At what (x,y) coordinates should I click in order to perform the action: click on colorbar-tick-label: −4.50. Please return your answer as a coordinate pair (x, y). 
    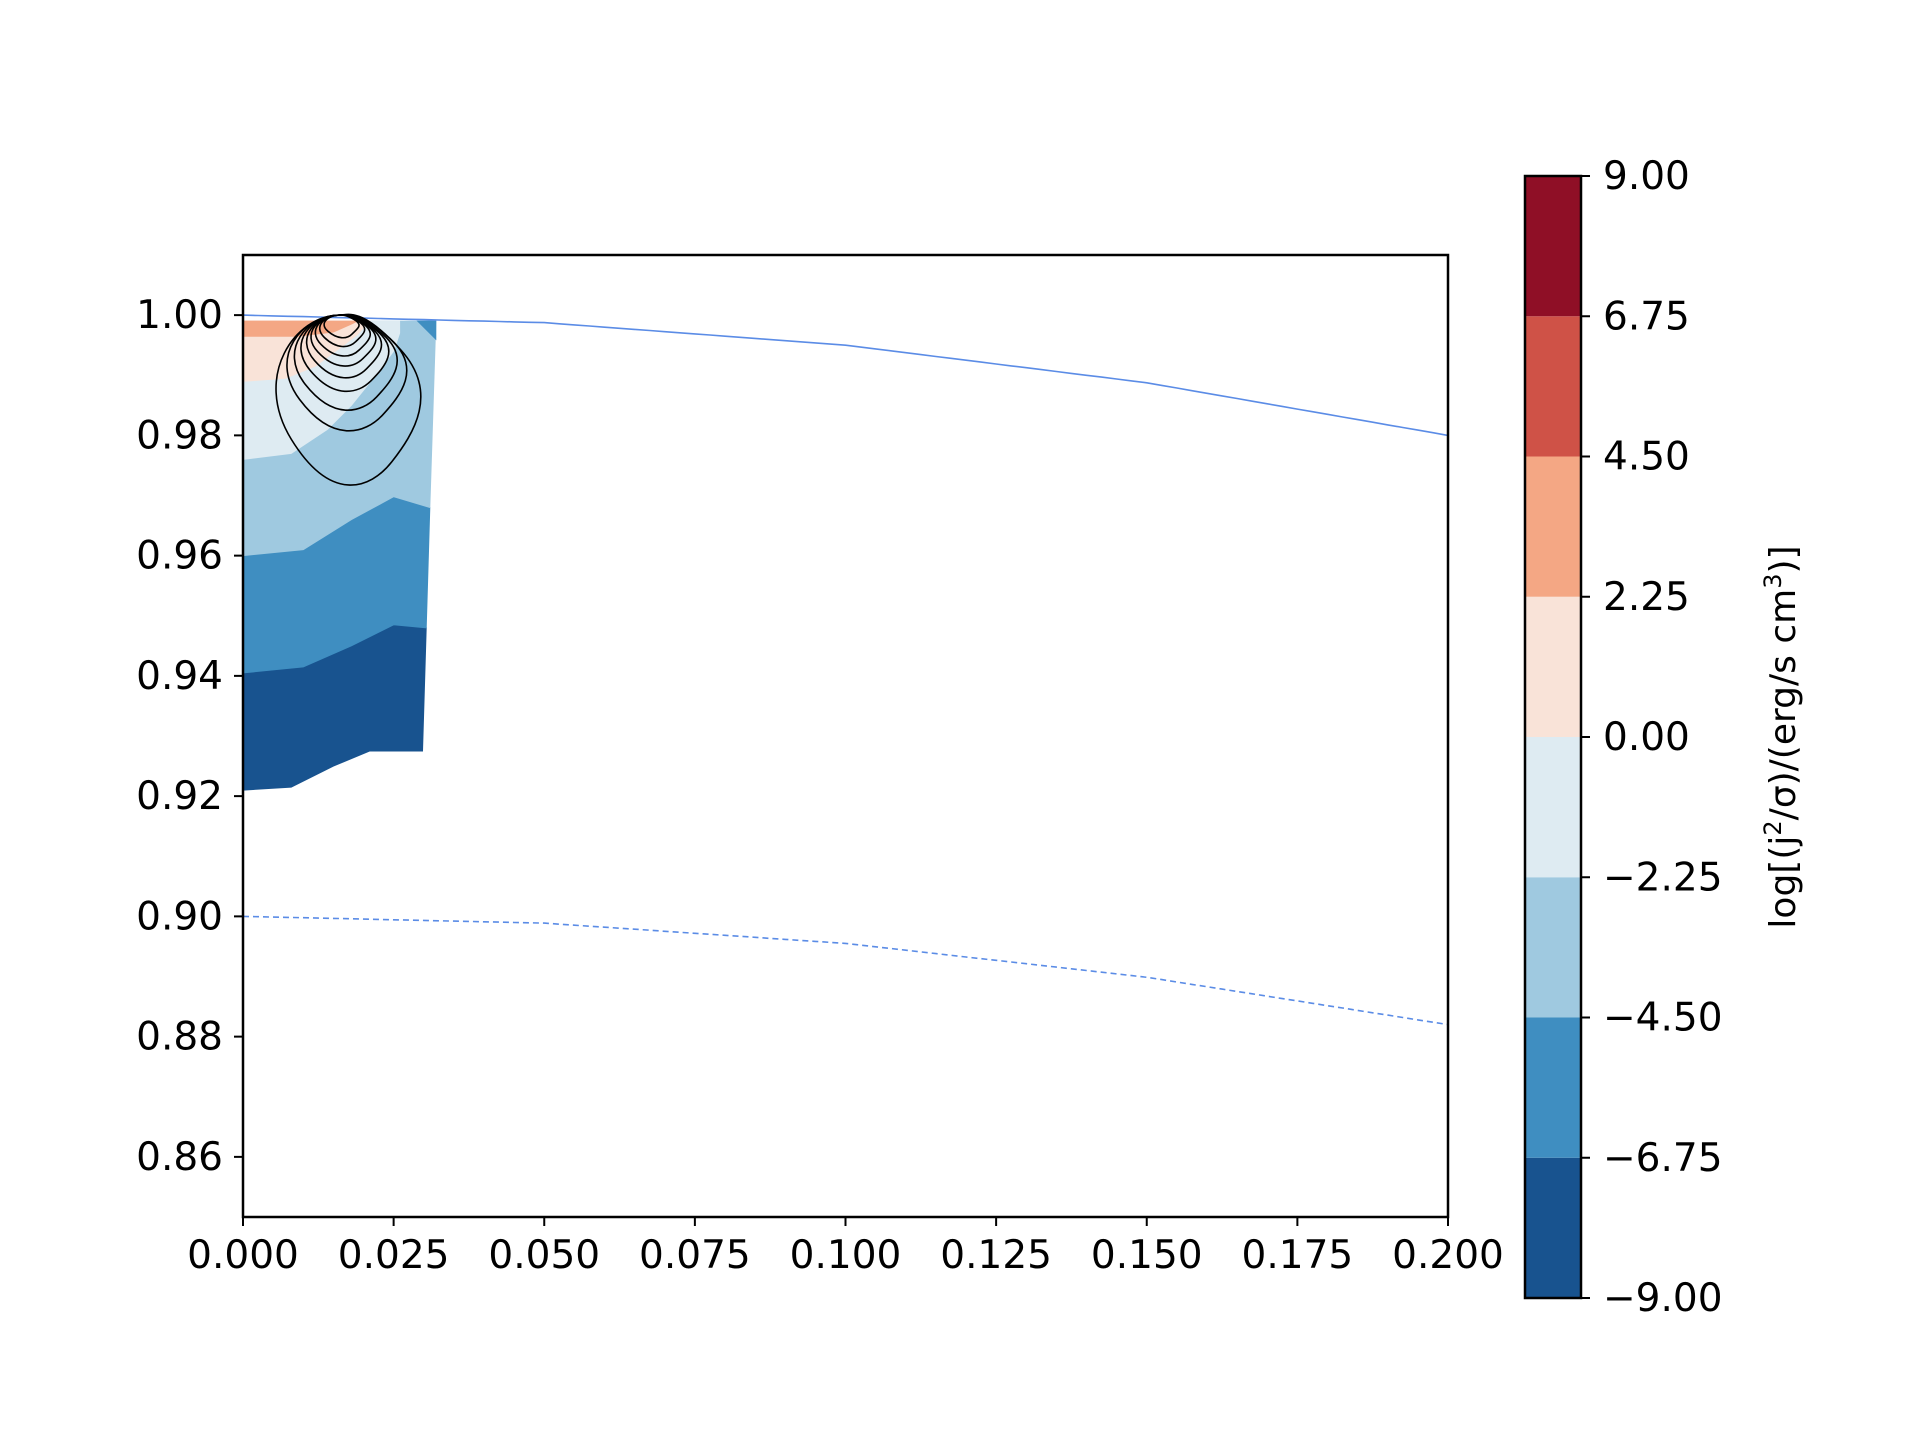
    Looking at the image, I should click on (1663, 1018).